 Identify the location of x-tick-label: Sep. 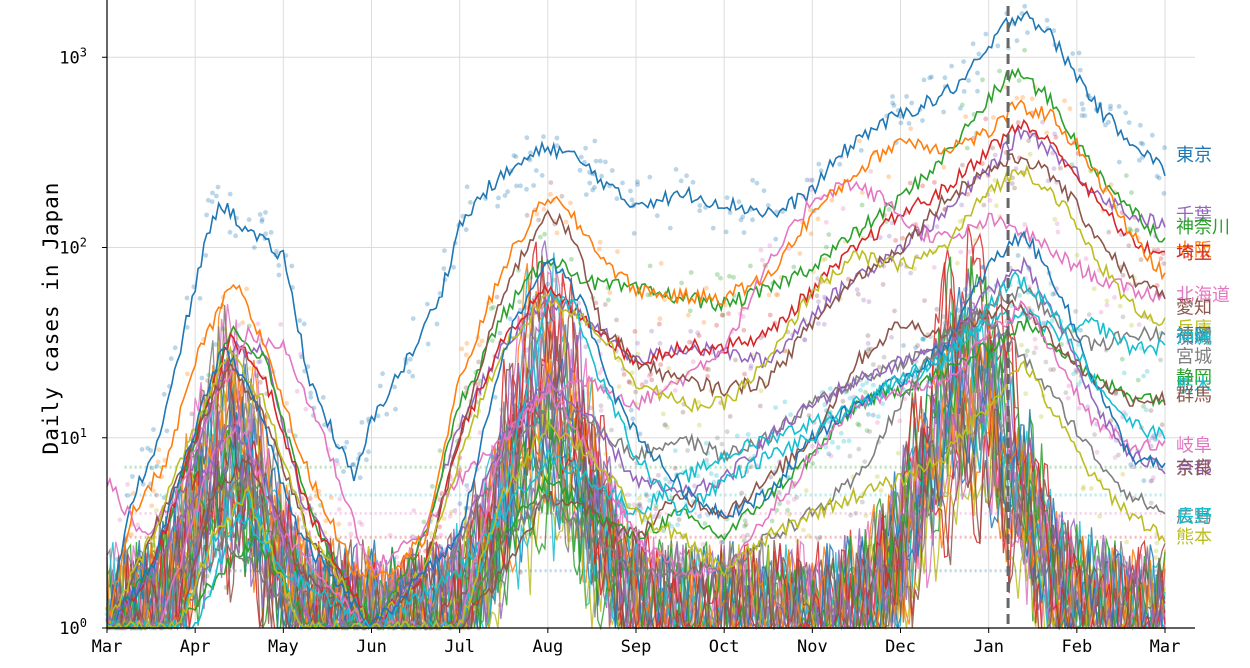
(636, 647).